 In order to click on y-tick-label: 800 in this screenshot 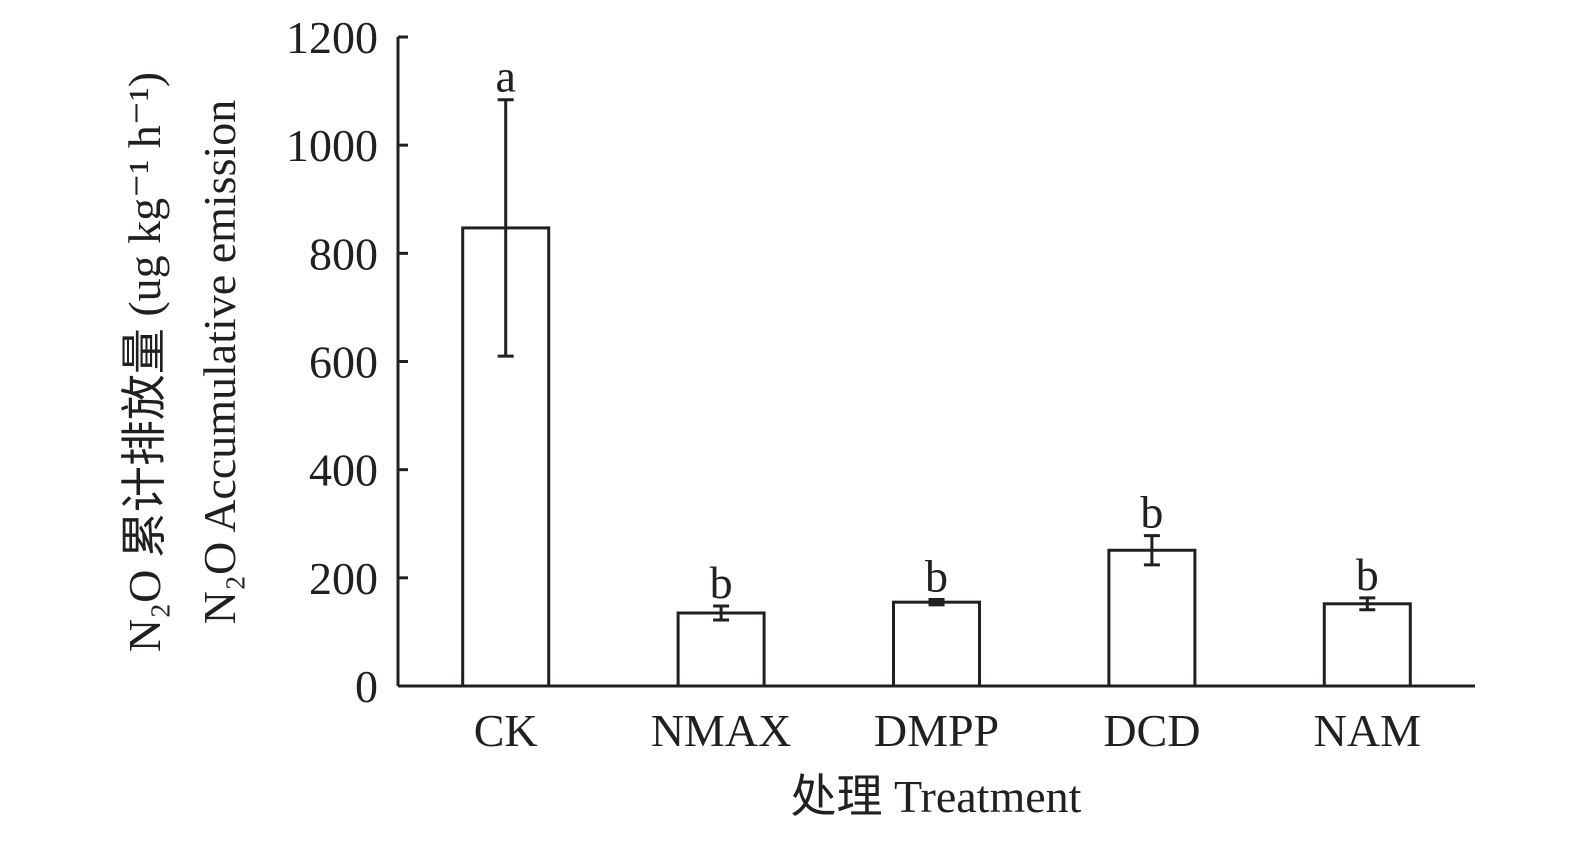, I will do `click(343, 253)`.